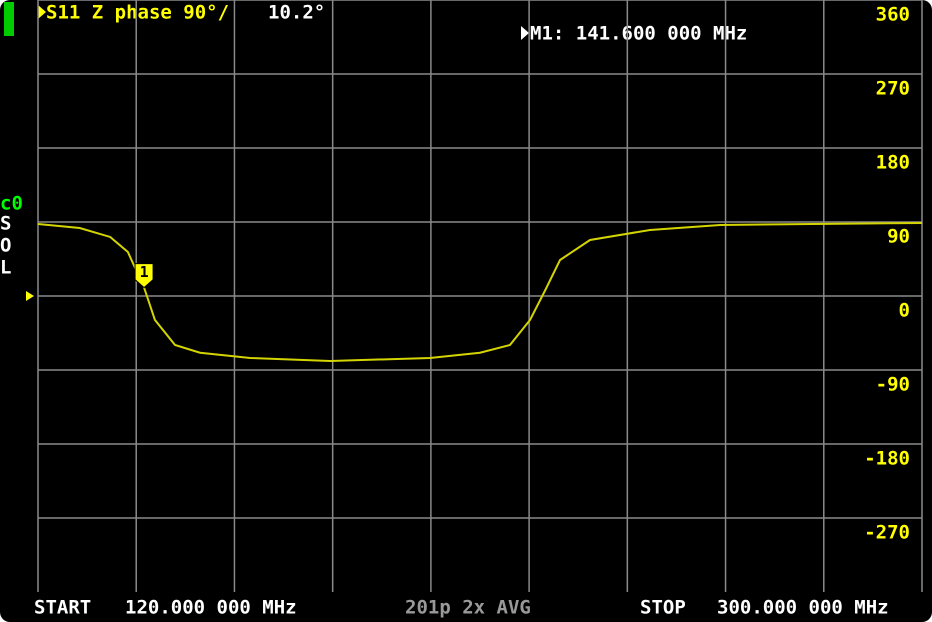 The width and height of the screenshot is (932, 622). Describe the element at coordinates (9, 19) in the screenshot. I see `battery` at that location.